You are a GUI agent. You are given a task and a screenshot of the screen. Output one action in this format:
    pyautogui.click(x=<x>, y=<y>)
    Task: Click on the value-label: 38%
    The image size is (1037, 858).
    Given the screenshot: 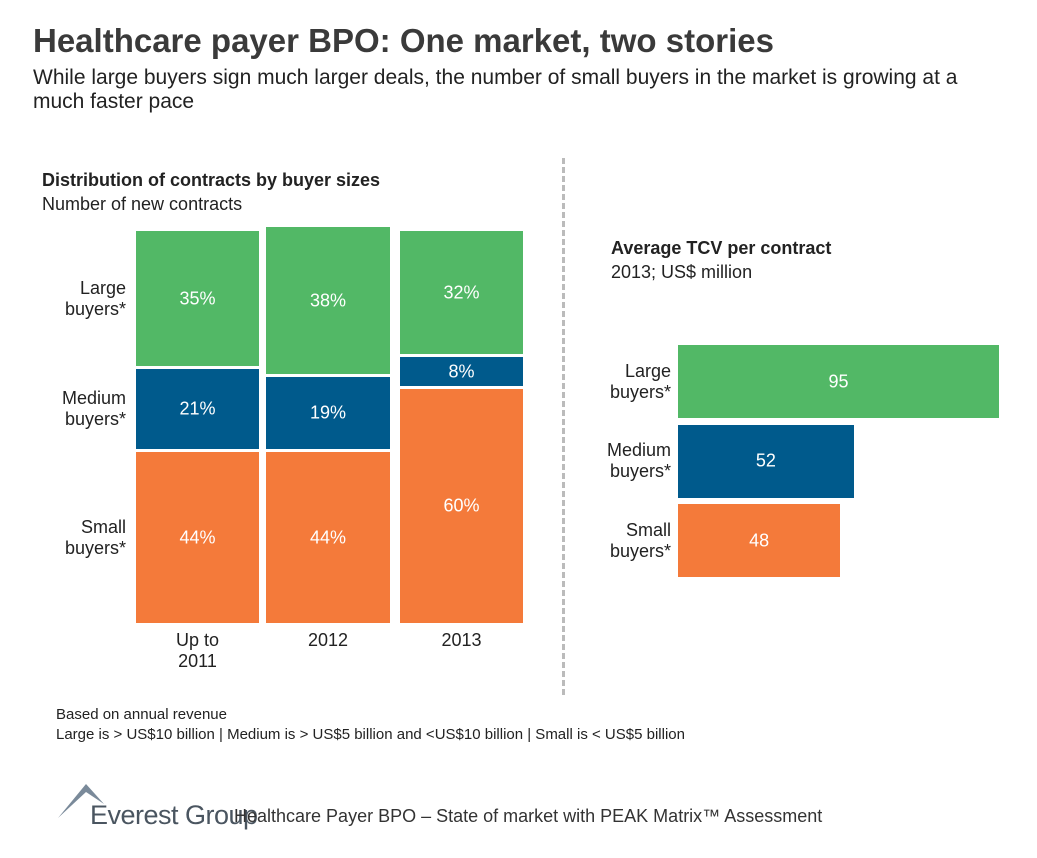 What is the action you would take?
    pyautogui.click(x=328, y=300)
    